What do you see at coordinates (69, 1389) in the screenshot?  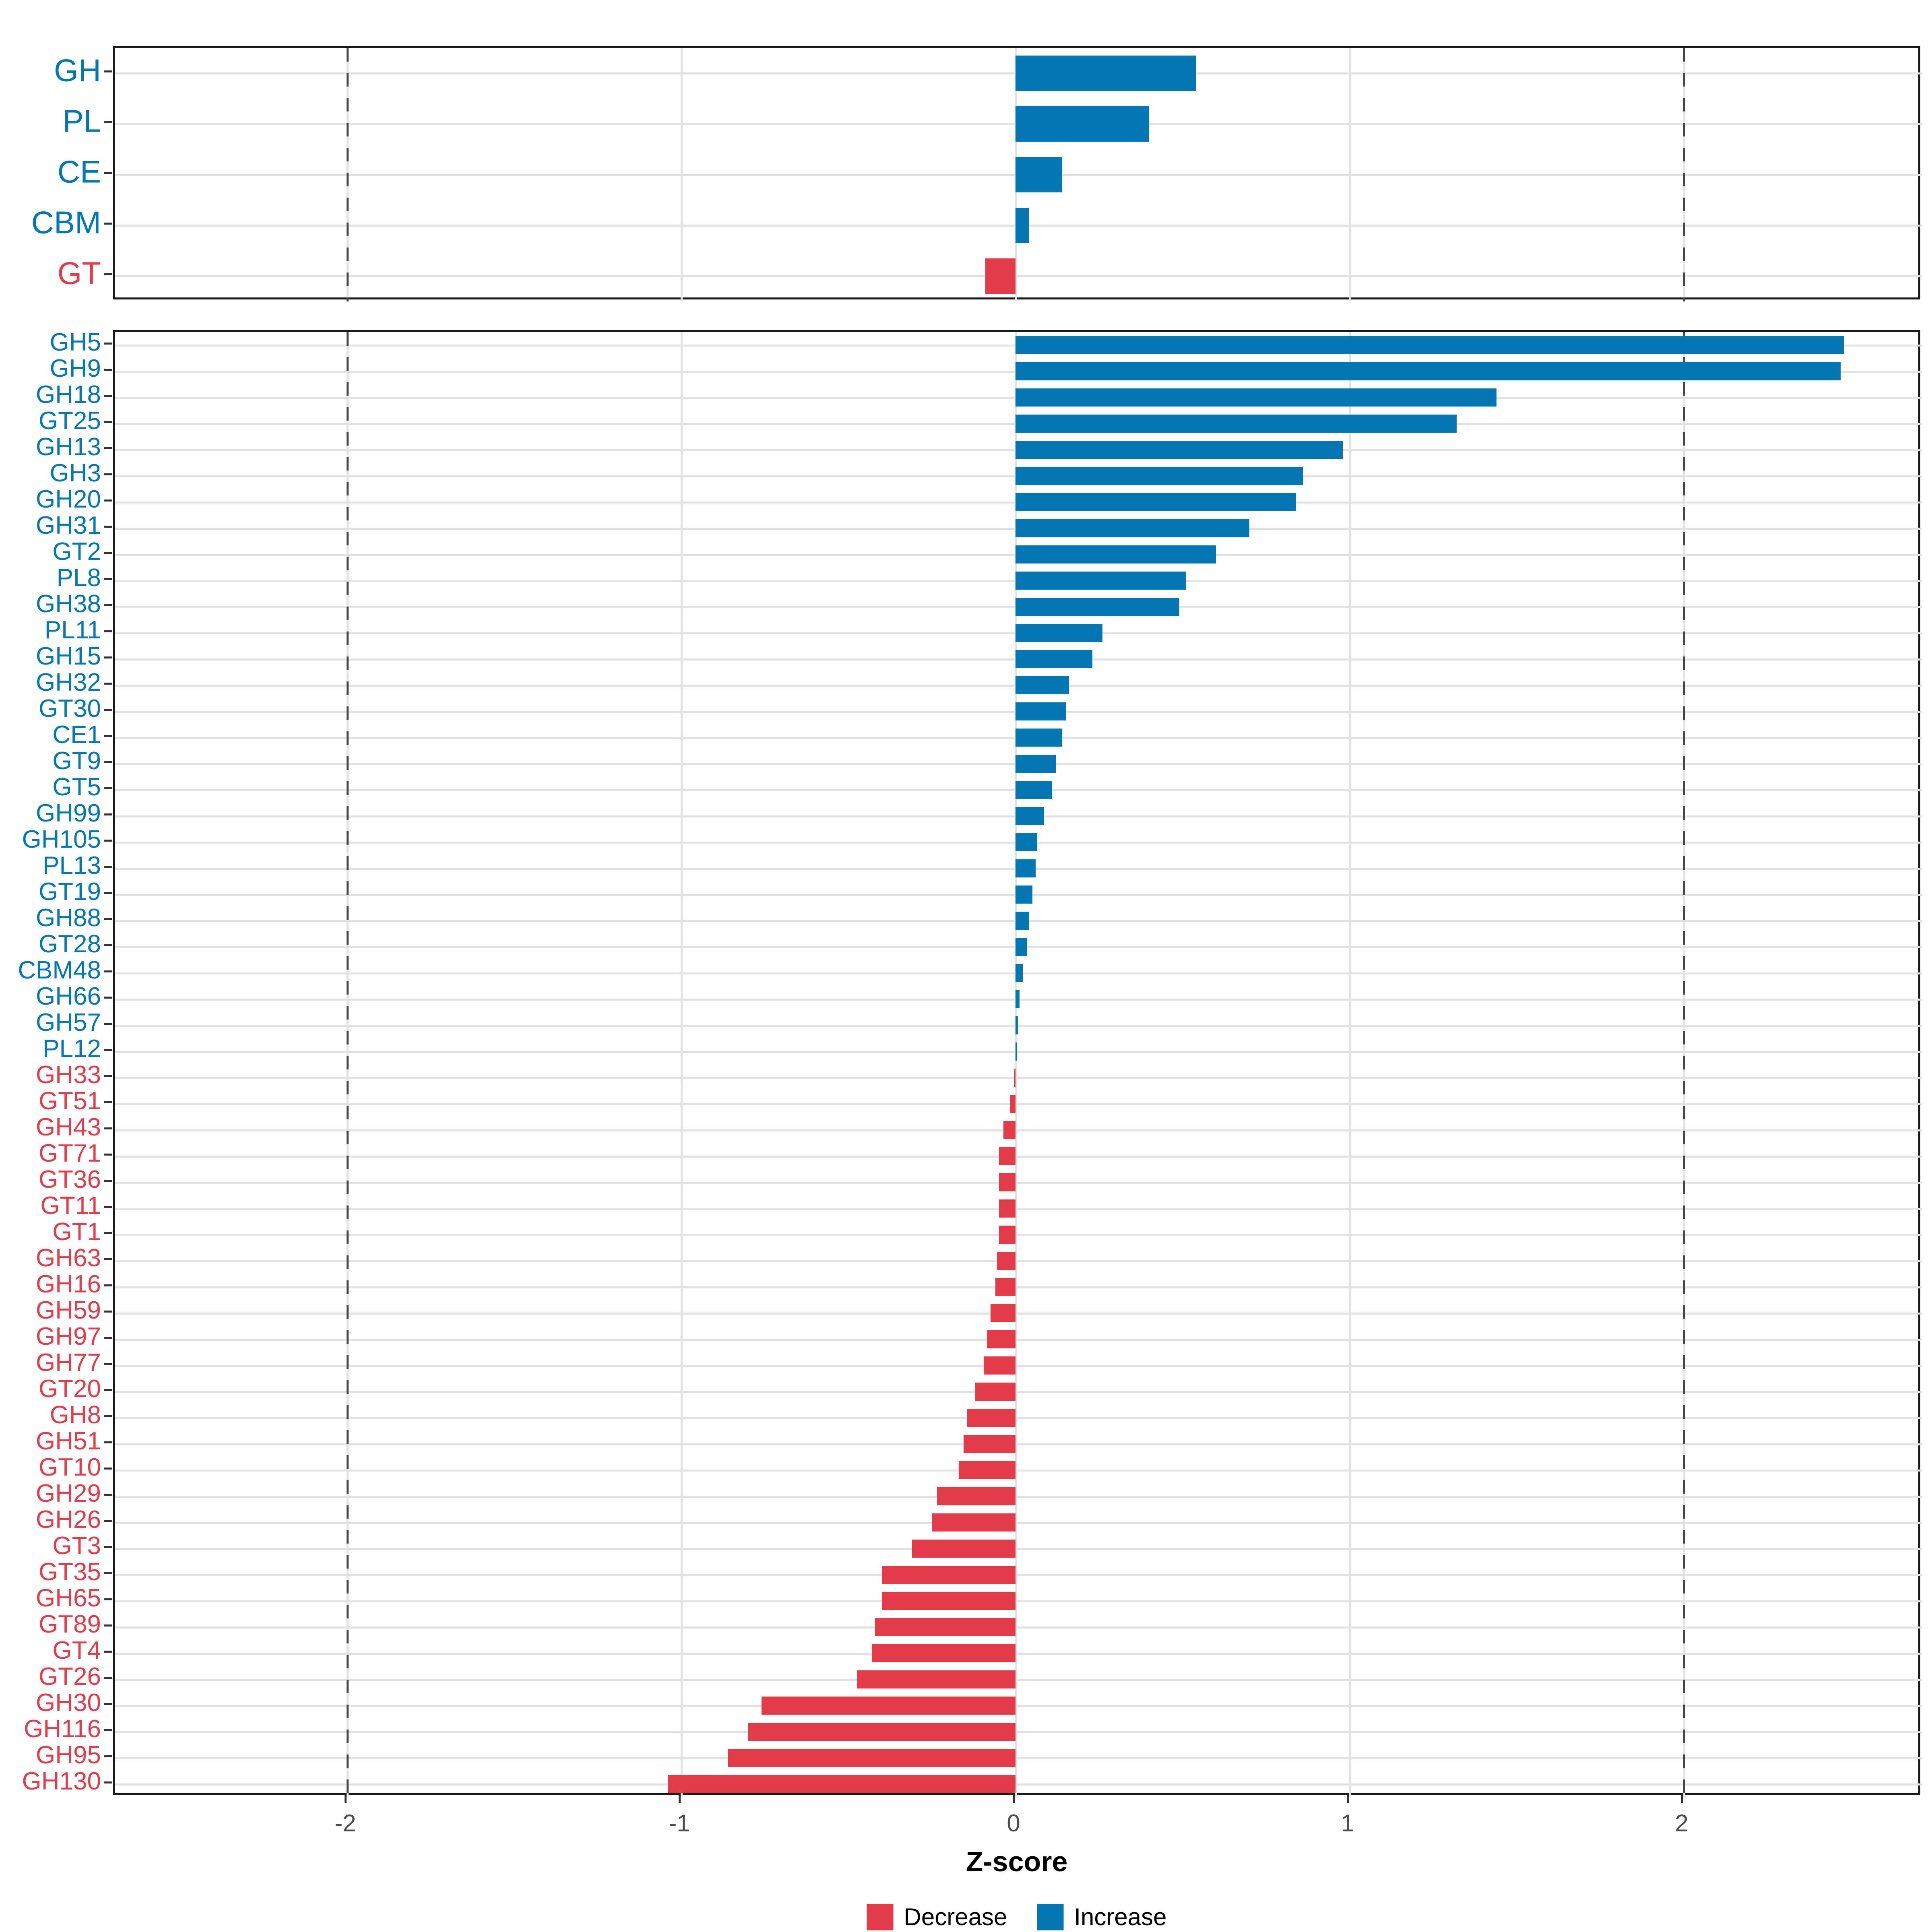 I see `category-label: GT20` at bounding box center [69, 1389].